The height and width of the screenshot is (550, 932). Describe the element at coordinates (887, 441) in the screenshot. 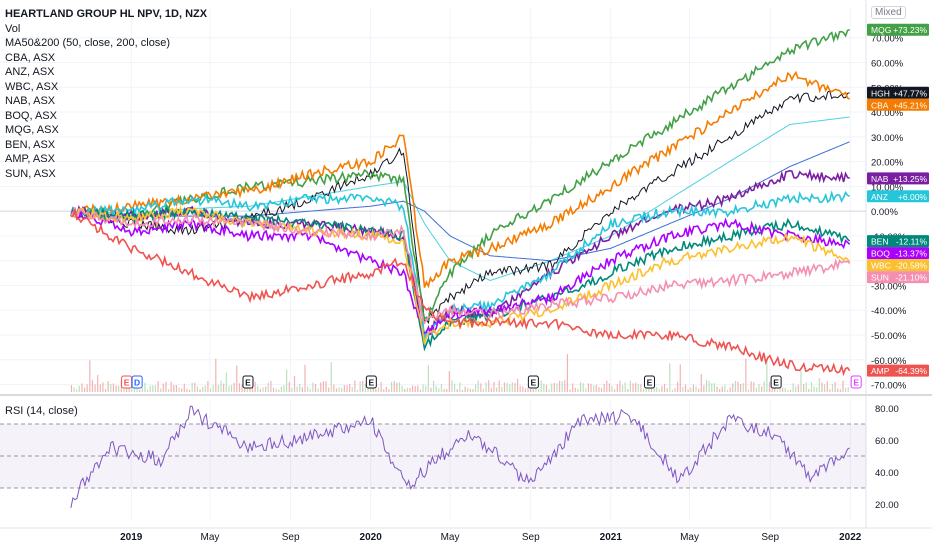

I see `rsi-y-tick-label: 60.00` at that location.